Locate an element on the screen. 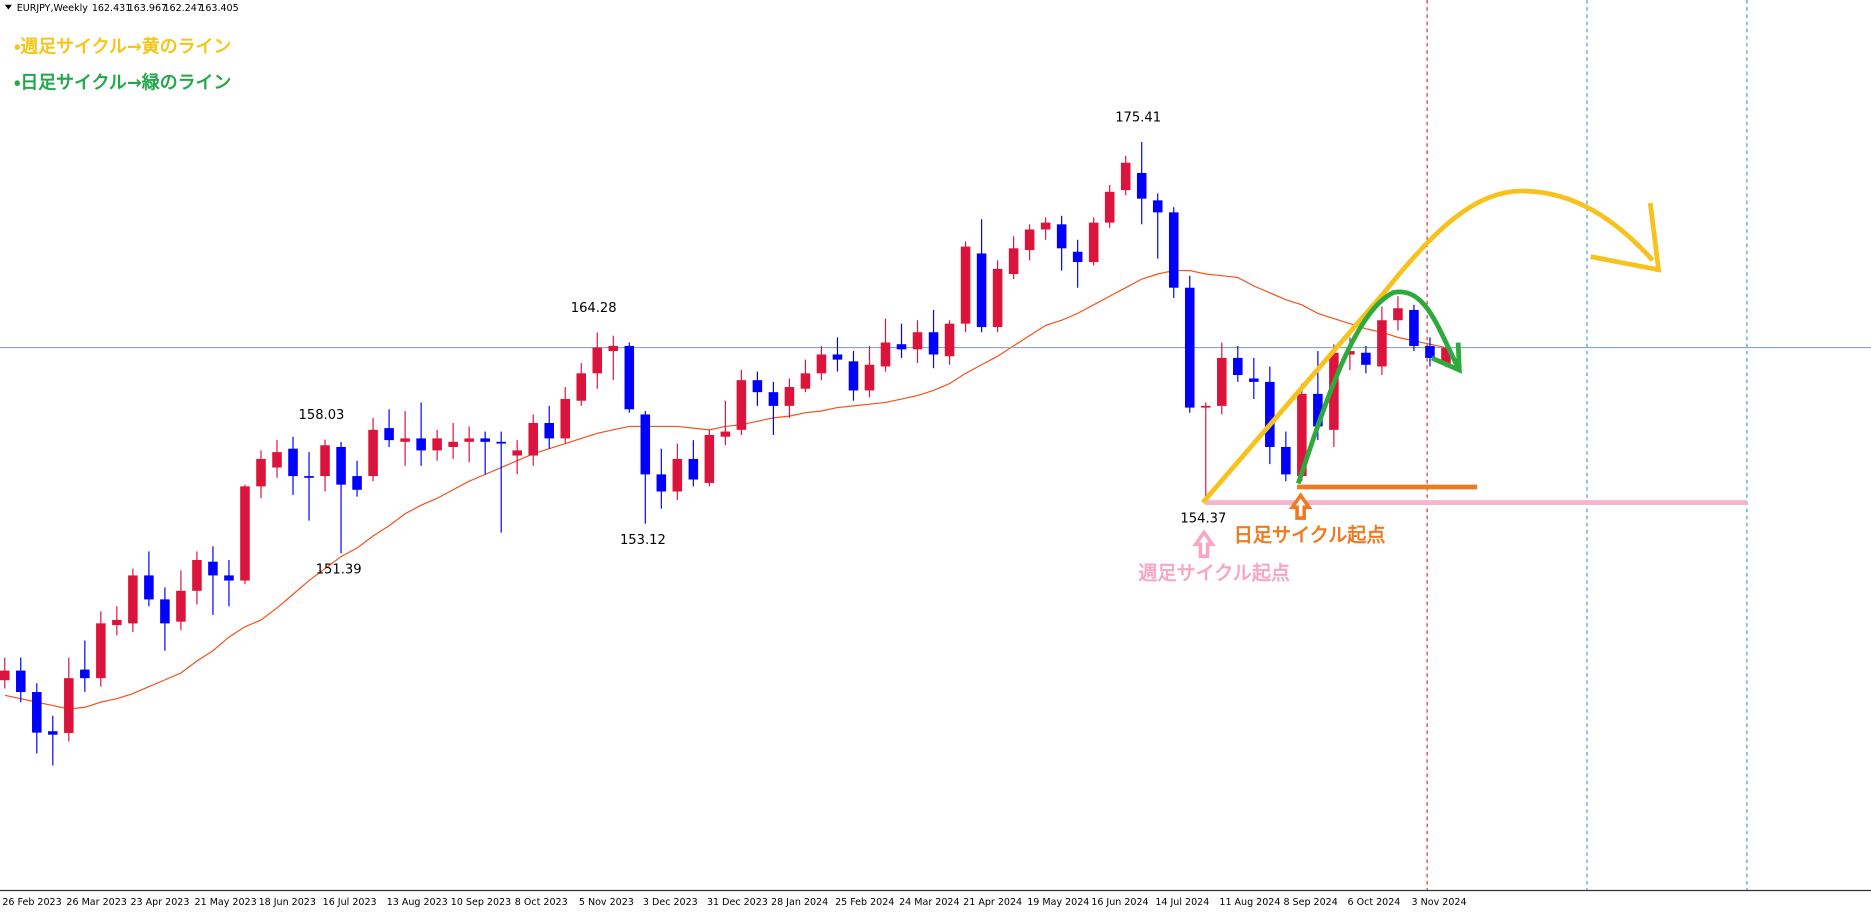 The height and width of the screenshot is (912, 1871). x-tick-label: 26 Mar 2023 is located at coordinates (96, 902).